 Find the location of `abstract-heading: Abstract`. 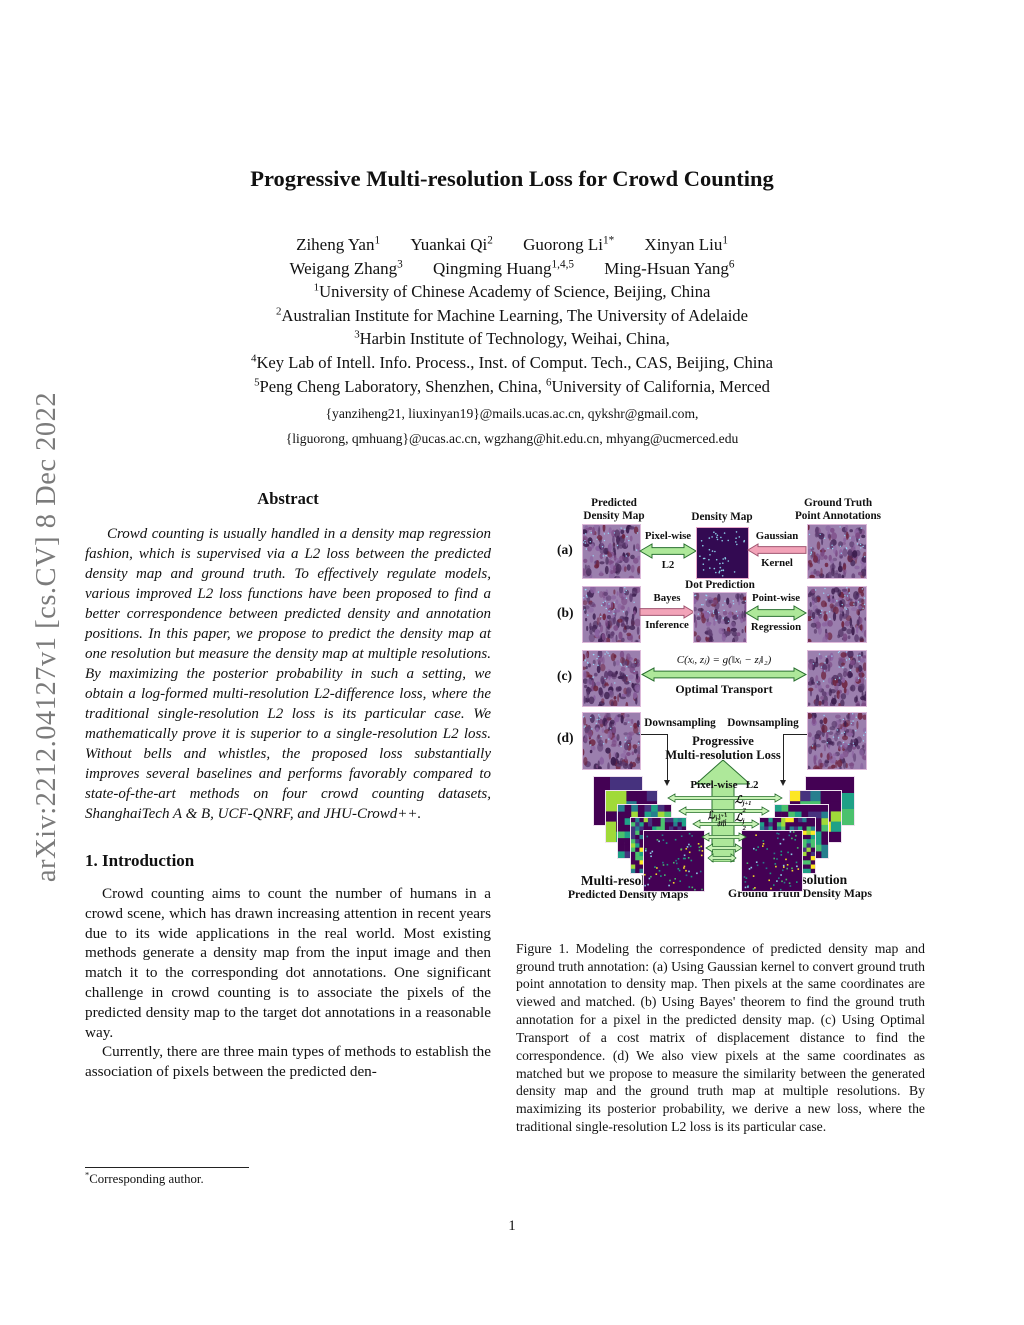

abstract-heading: Abstract is located at coordinates (288, 498).